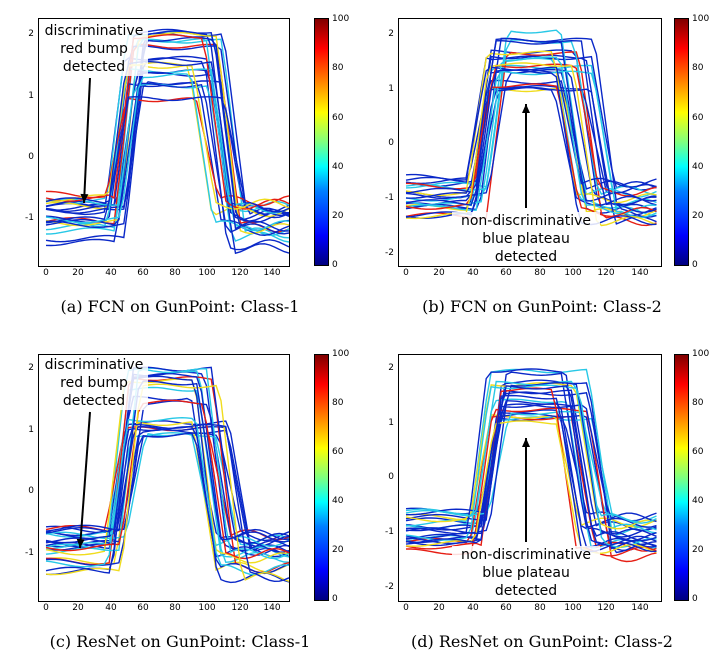 The image size is (723, 667). Describe the element at coordinates (542, 306) in the screenshot. I see `caption: (b) FCN on GunPoint: Class-2` at that location.